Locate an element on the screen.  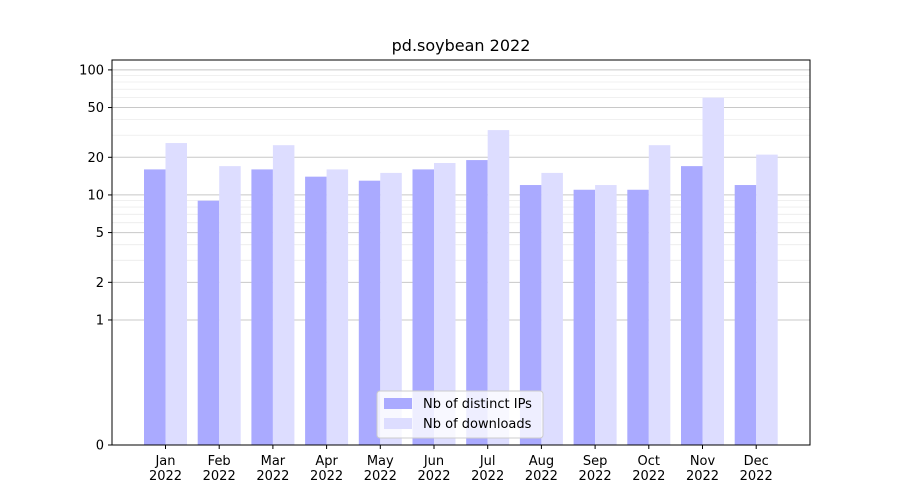
y-tick-label: 0 is located at coordinates (100, 446).